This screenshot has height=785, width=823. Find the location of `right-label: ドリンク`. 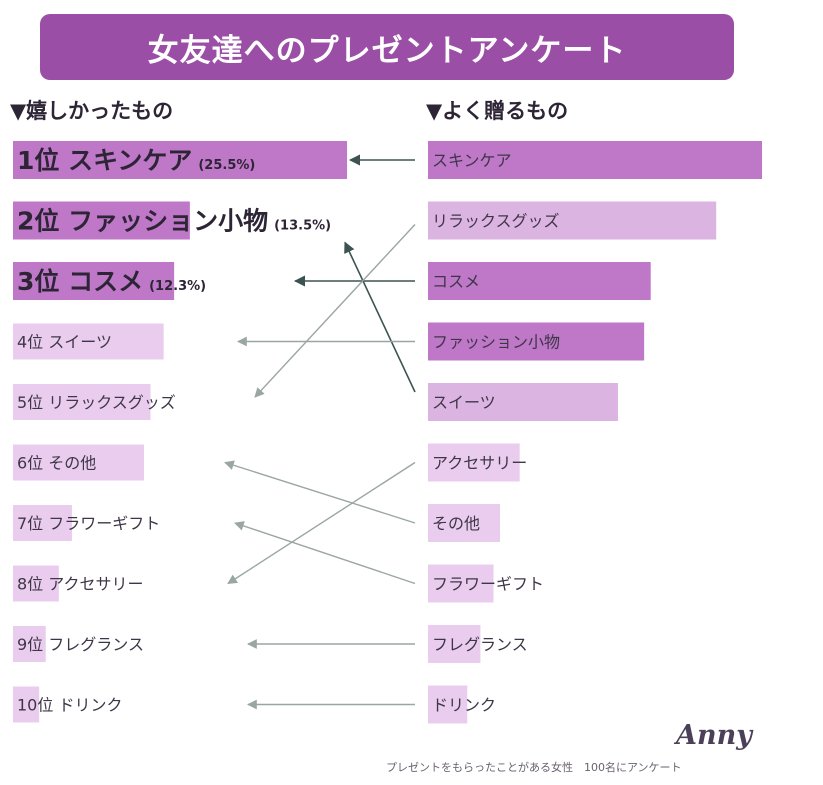

right-label: ドリンク is located at coordinates (464, 705).